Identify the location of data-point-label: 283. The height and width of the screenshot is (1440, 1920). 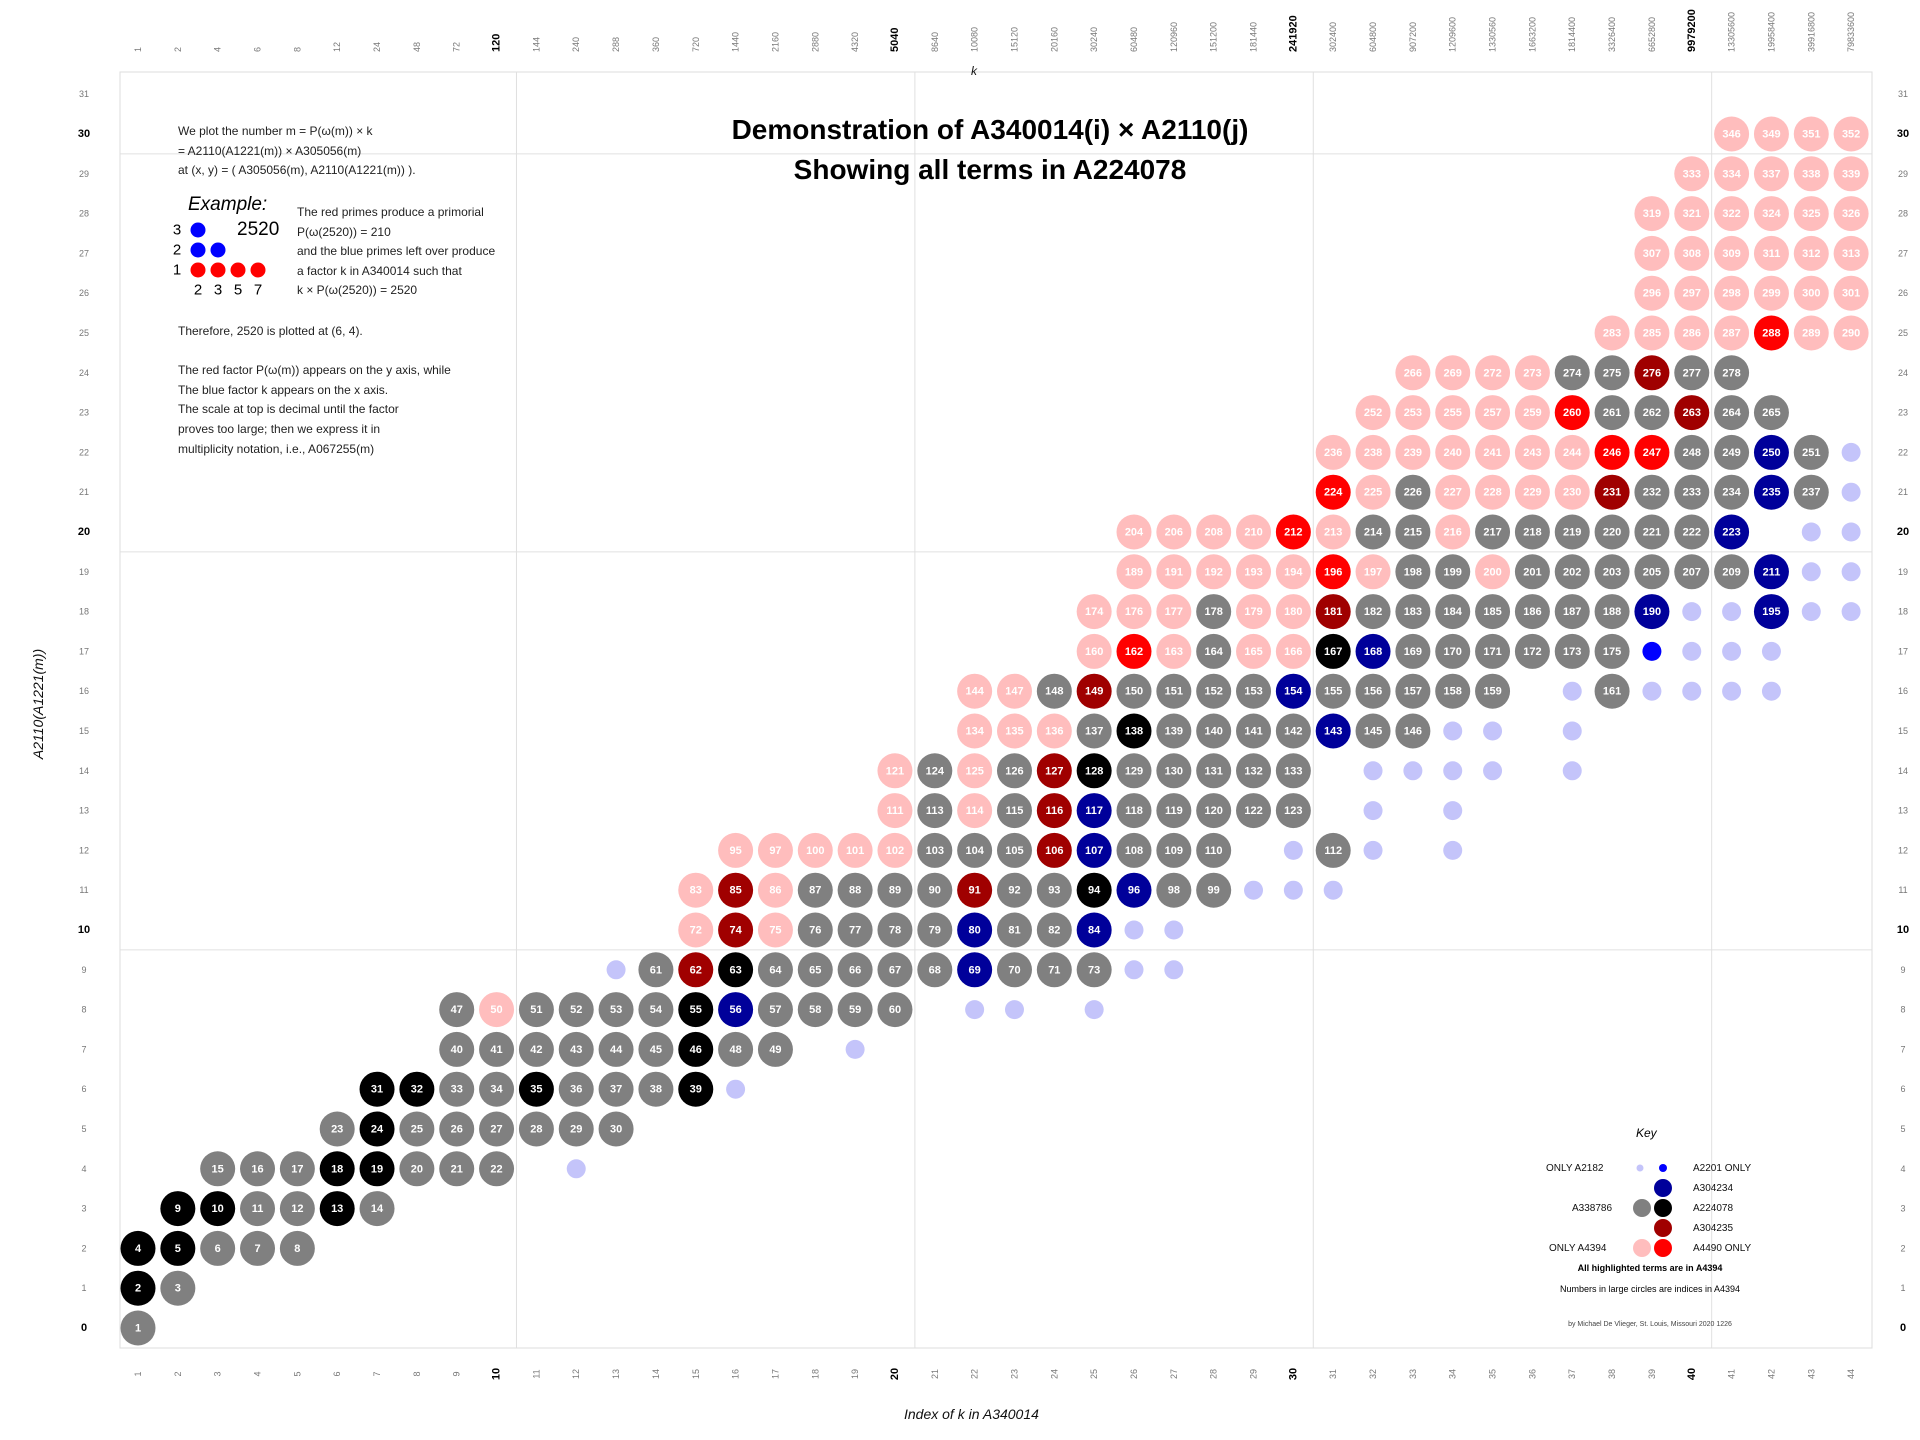
(1612, 334).